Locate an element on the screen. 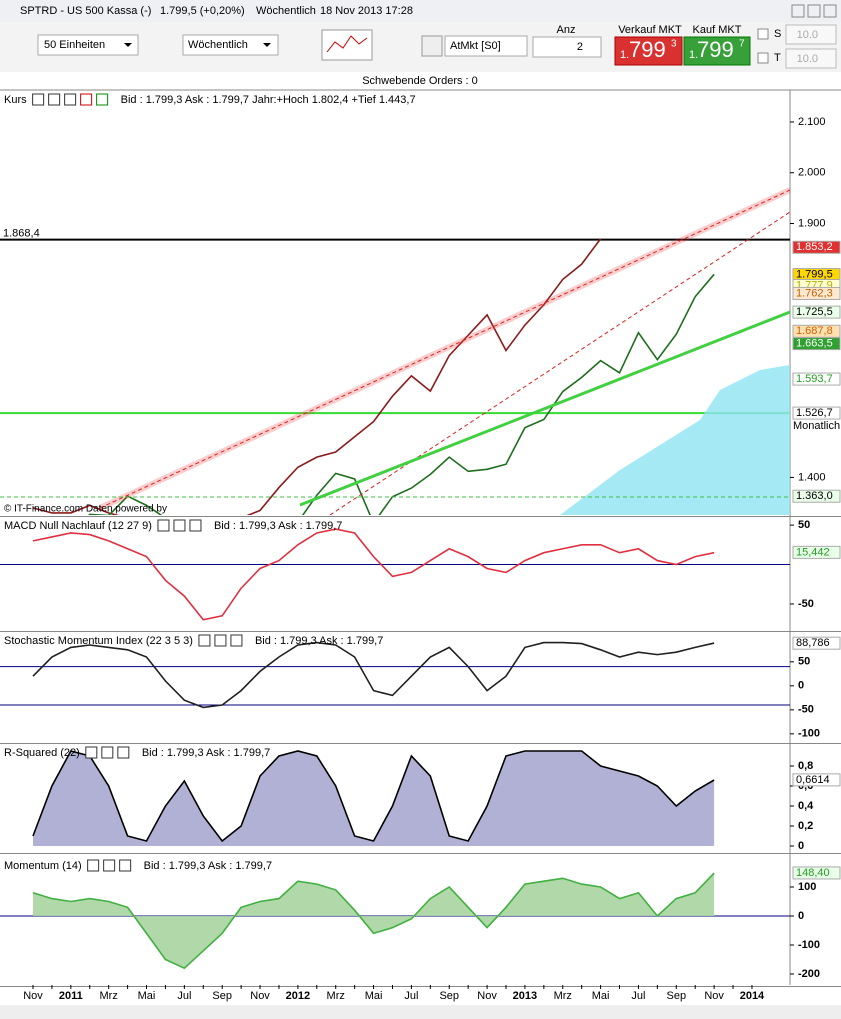  y-tick-label: 0,4 is located at coordinates (806, 806).